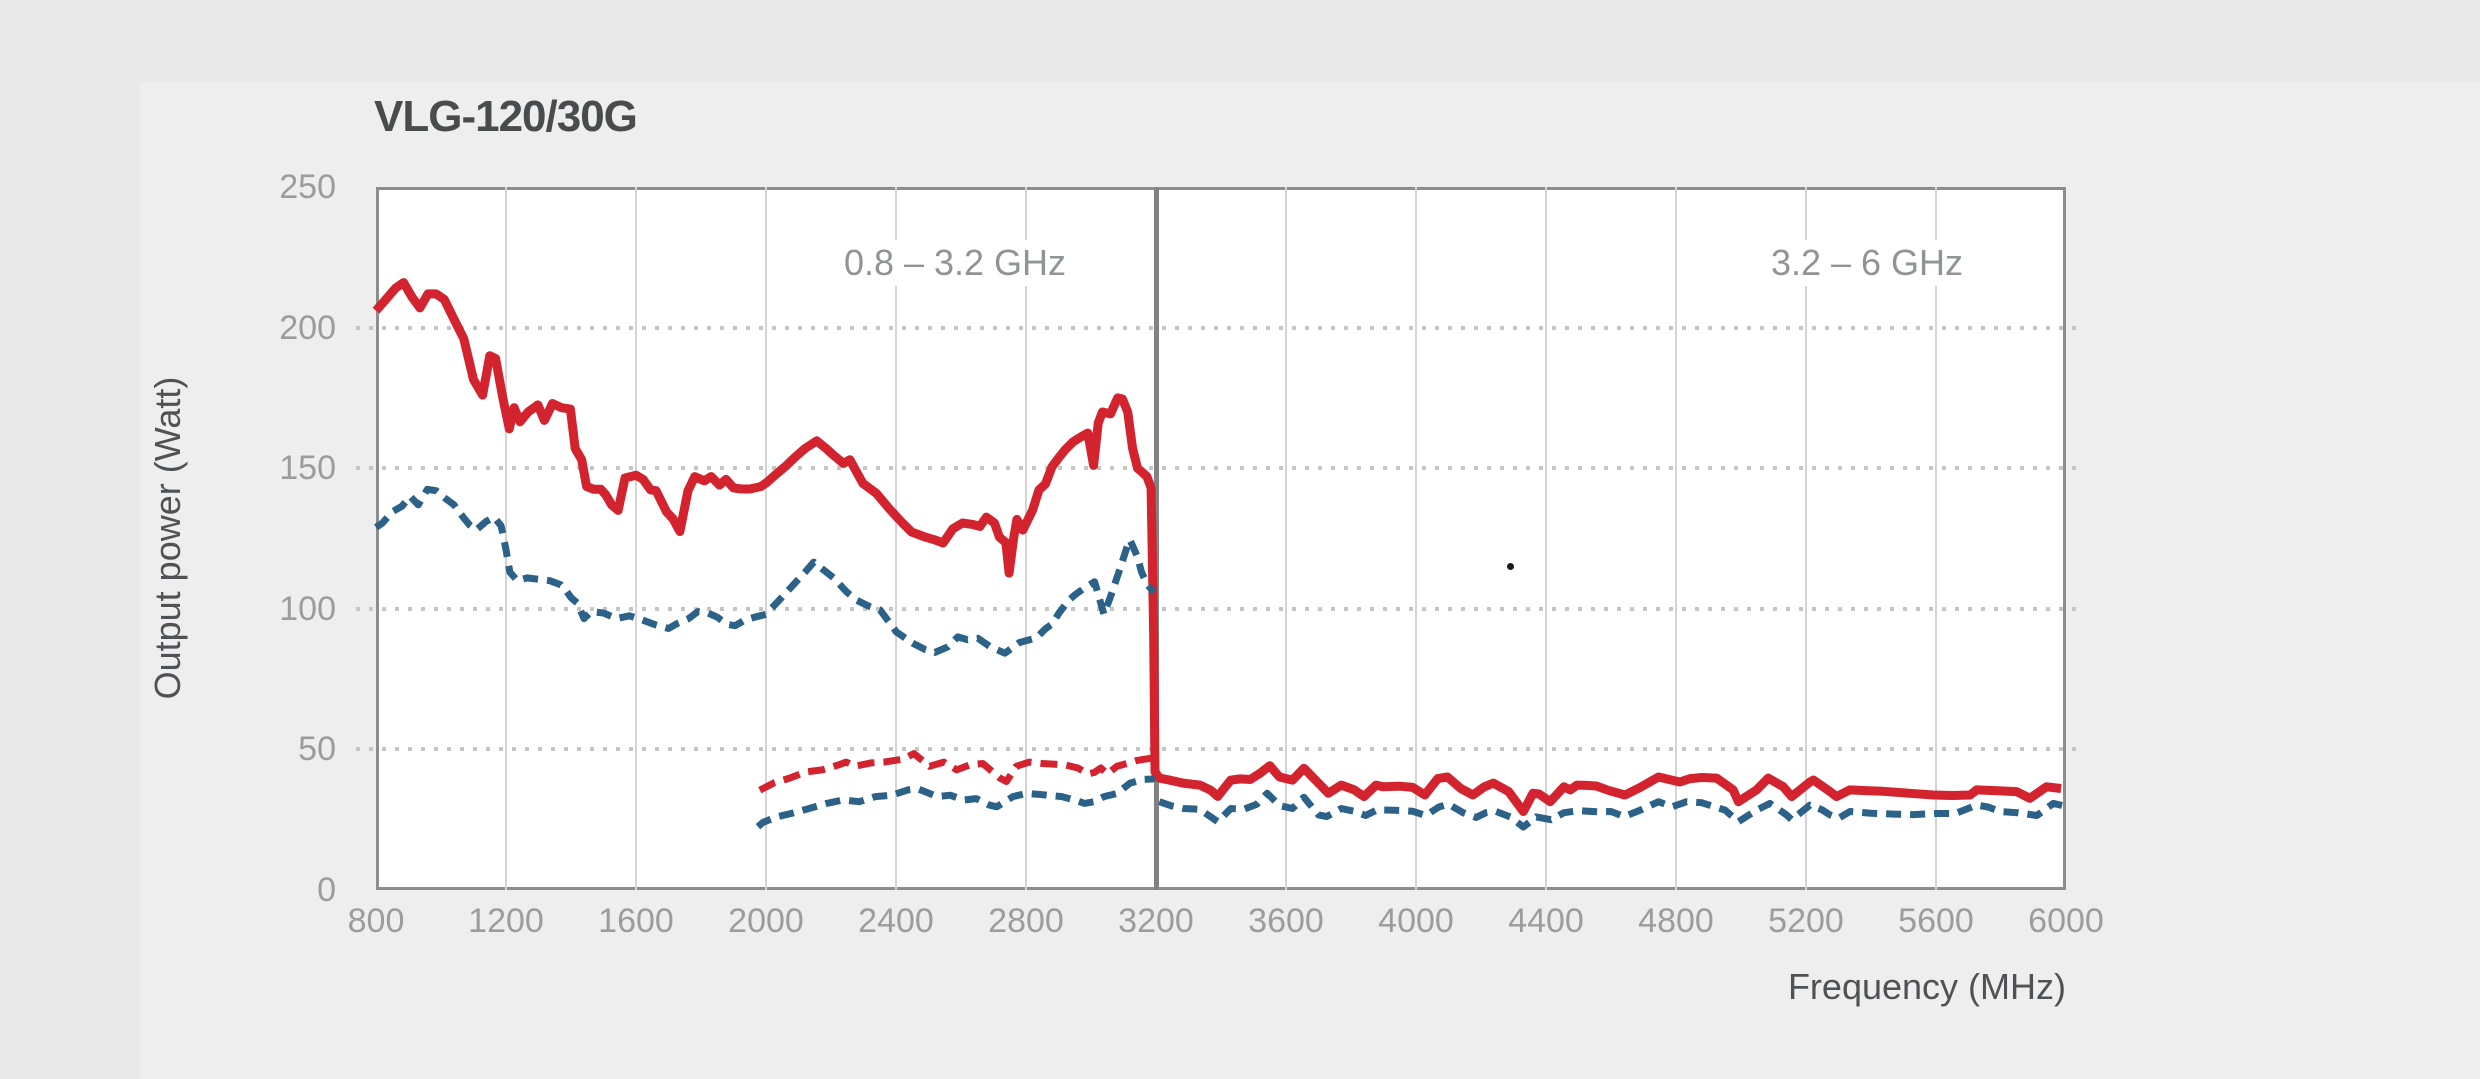 The width and height of the screenshot is (2480, 1079). What do you see at coordinates (1218, 468) in the screenshot?
I see `dotted-gridline-150w` at bounding box center [1218, 468].